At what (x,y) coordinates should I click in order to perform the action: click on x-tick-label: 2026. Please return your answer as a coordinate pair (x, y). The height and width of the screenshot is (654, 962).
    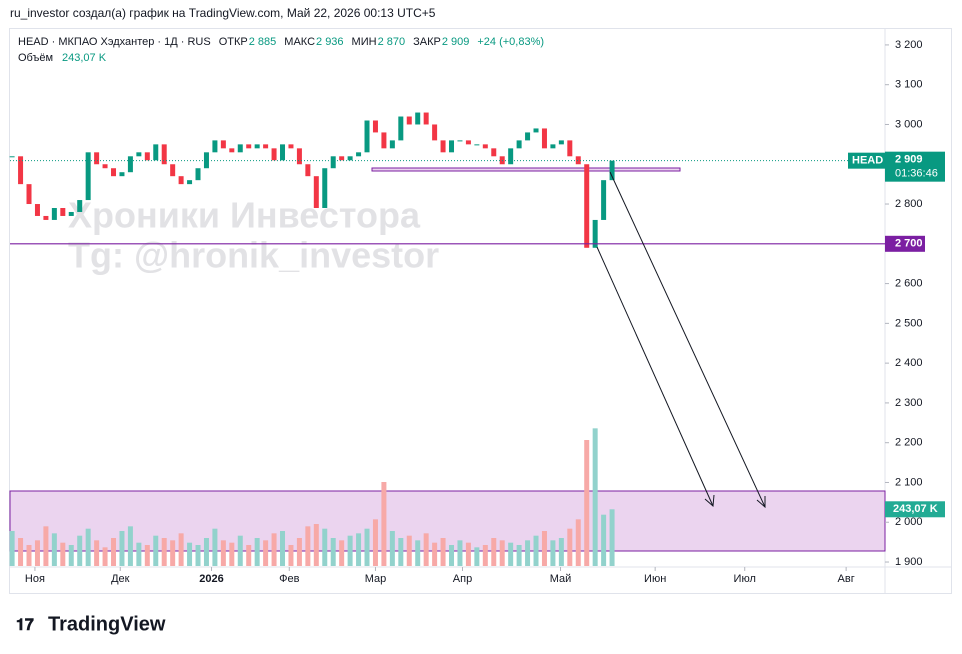
    Looking at the image, I should click on (211, 579).